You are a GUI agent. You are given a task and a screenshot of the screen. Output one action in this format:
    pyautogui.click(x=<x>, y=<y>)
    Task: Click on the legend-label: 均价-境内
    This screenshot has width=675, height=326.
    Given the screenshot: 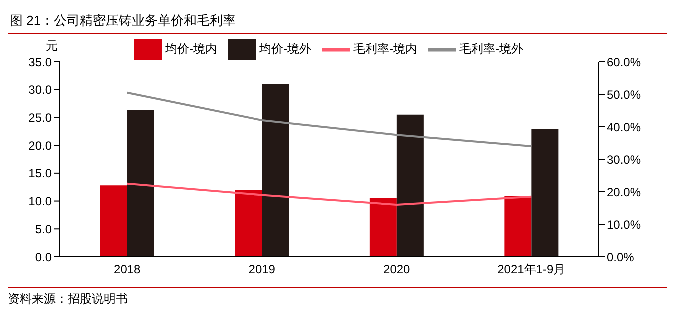 What is the action you would take?
    pyautogui.click(x=192, y=49)
    